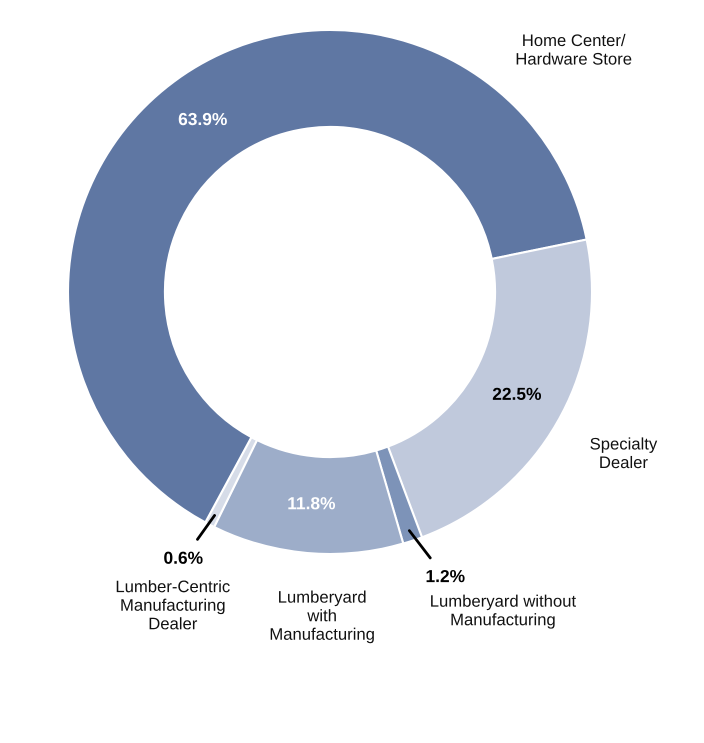 The image size is (704, 743). What do you see at coordinates (173, 605) in the screenshot?
I see `slice-label: Lumber-Centric Manufacturing Dealer` at bounding box center [173, 605].